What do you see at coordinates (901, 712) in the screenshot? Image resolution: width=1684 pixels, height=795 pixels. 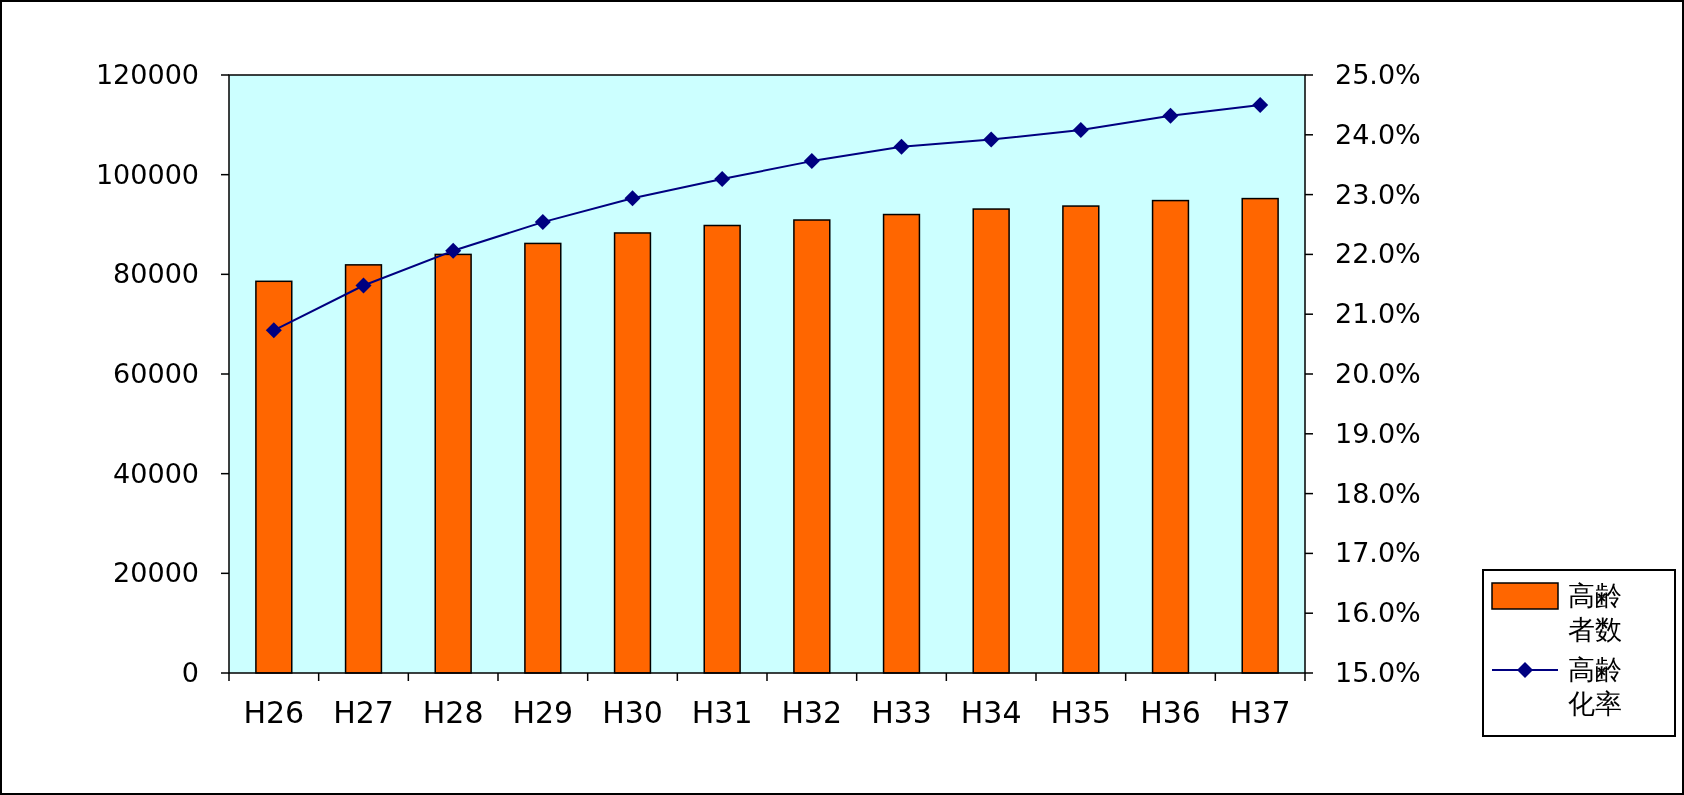 I see `x-tick-label: H33` at bounding box center [901, 712].